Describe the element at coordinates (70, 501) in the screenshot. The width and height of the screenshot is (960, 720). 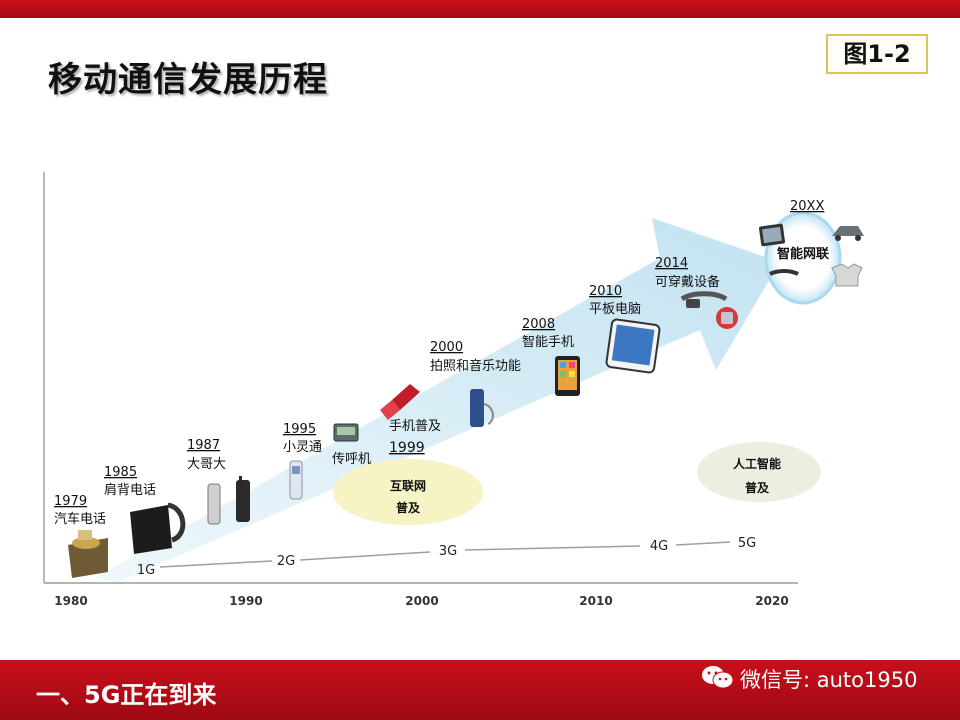
I see `milestone-year-1979: 1979` at that location.